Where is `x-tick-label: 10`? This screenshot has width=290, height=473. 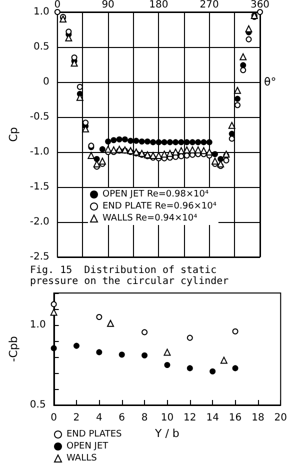
x-tick-label: 10 is located at coordinates (167, 418).